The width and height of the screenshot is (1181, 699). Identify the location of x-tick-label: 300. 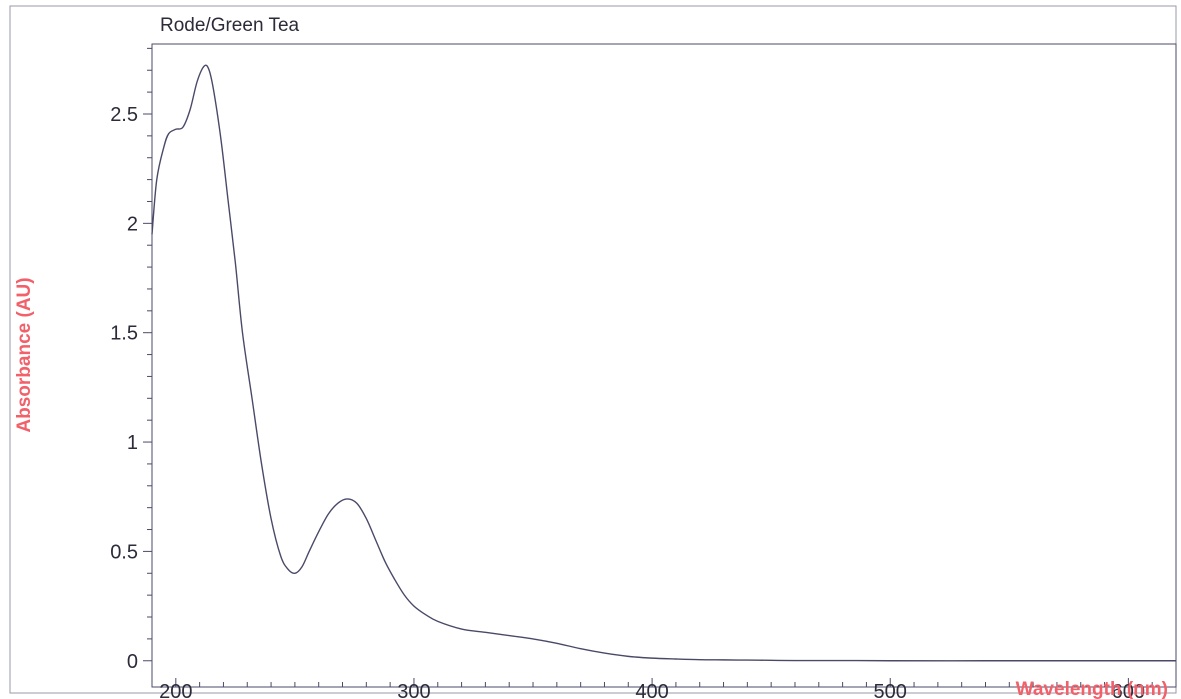
(413, 690).